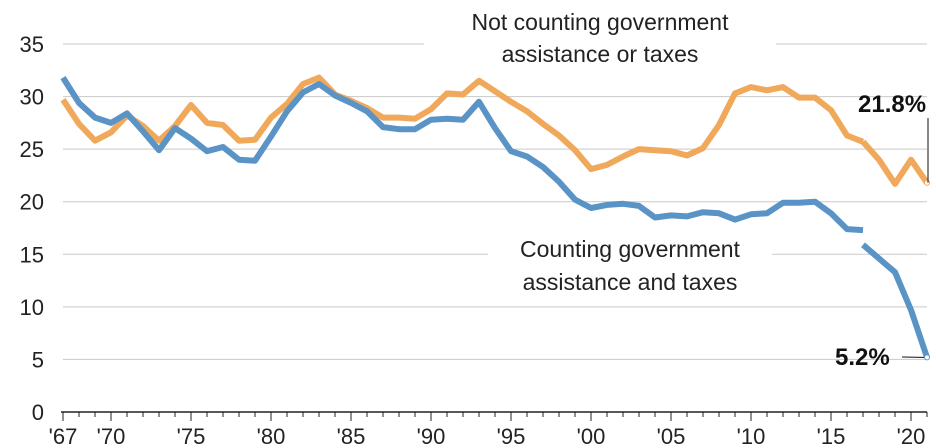 Image resolution: width=936 pixels, height=448 pixels. Describe the element at coordinates (630, 282) in the screenshot. I see `series-annotation-line: assistance and taxes` at that location.